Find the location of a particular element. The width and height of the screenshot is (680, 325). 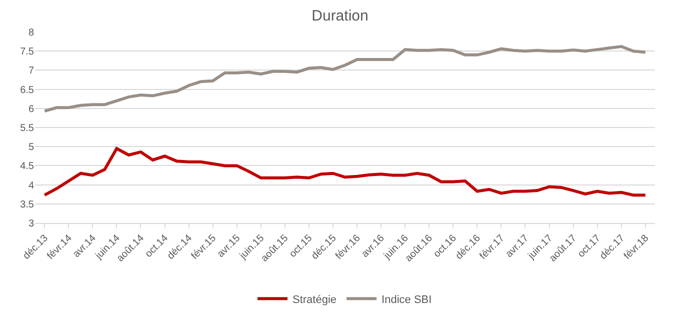

y-tick-label: 6.5 is located at coordinates (27, 90).